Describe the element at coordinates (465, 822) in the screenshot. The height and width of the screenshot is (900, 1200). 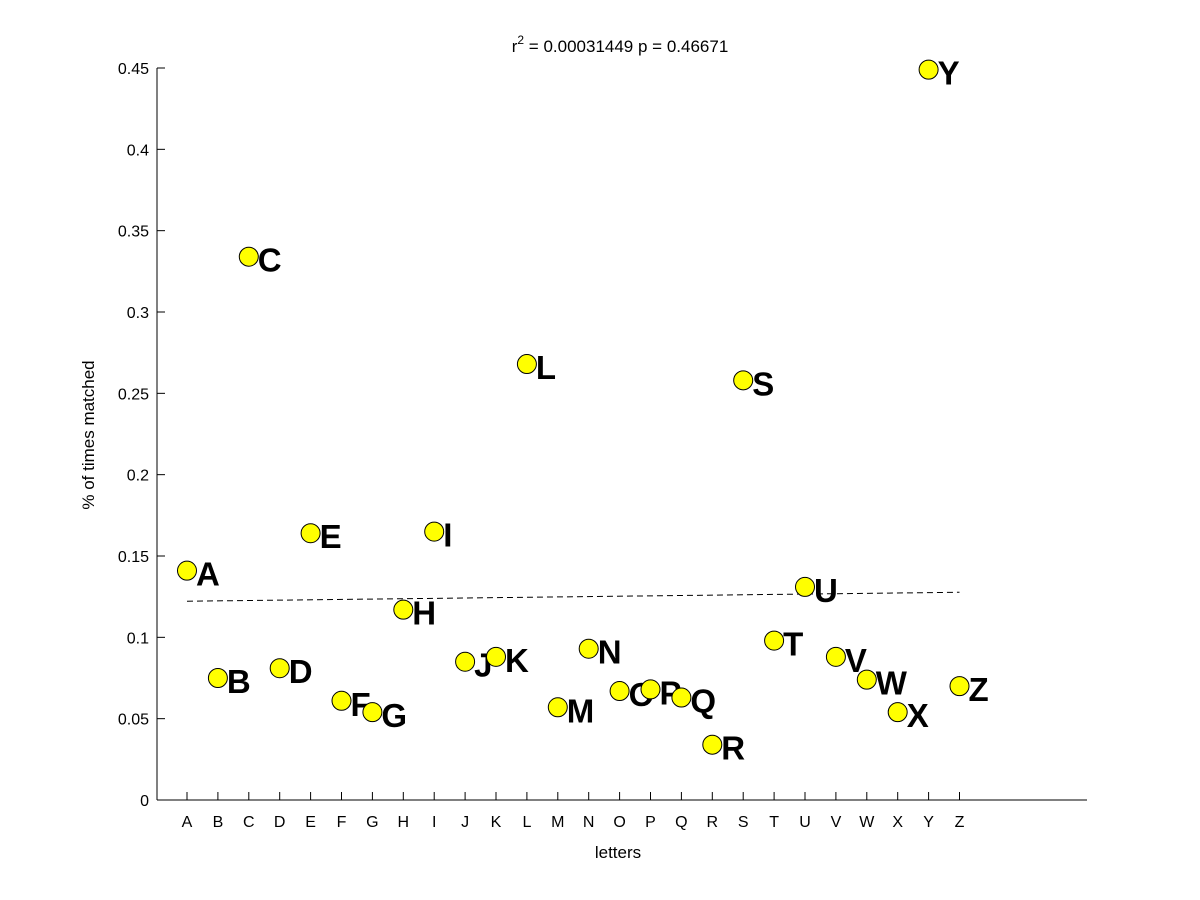
I see `x-tick-label: J` at that location.